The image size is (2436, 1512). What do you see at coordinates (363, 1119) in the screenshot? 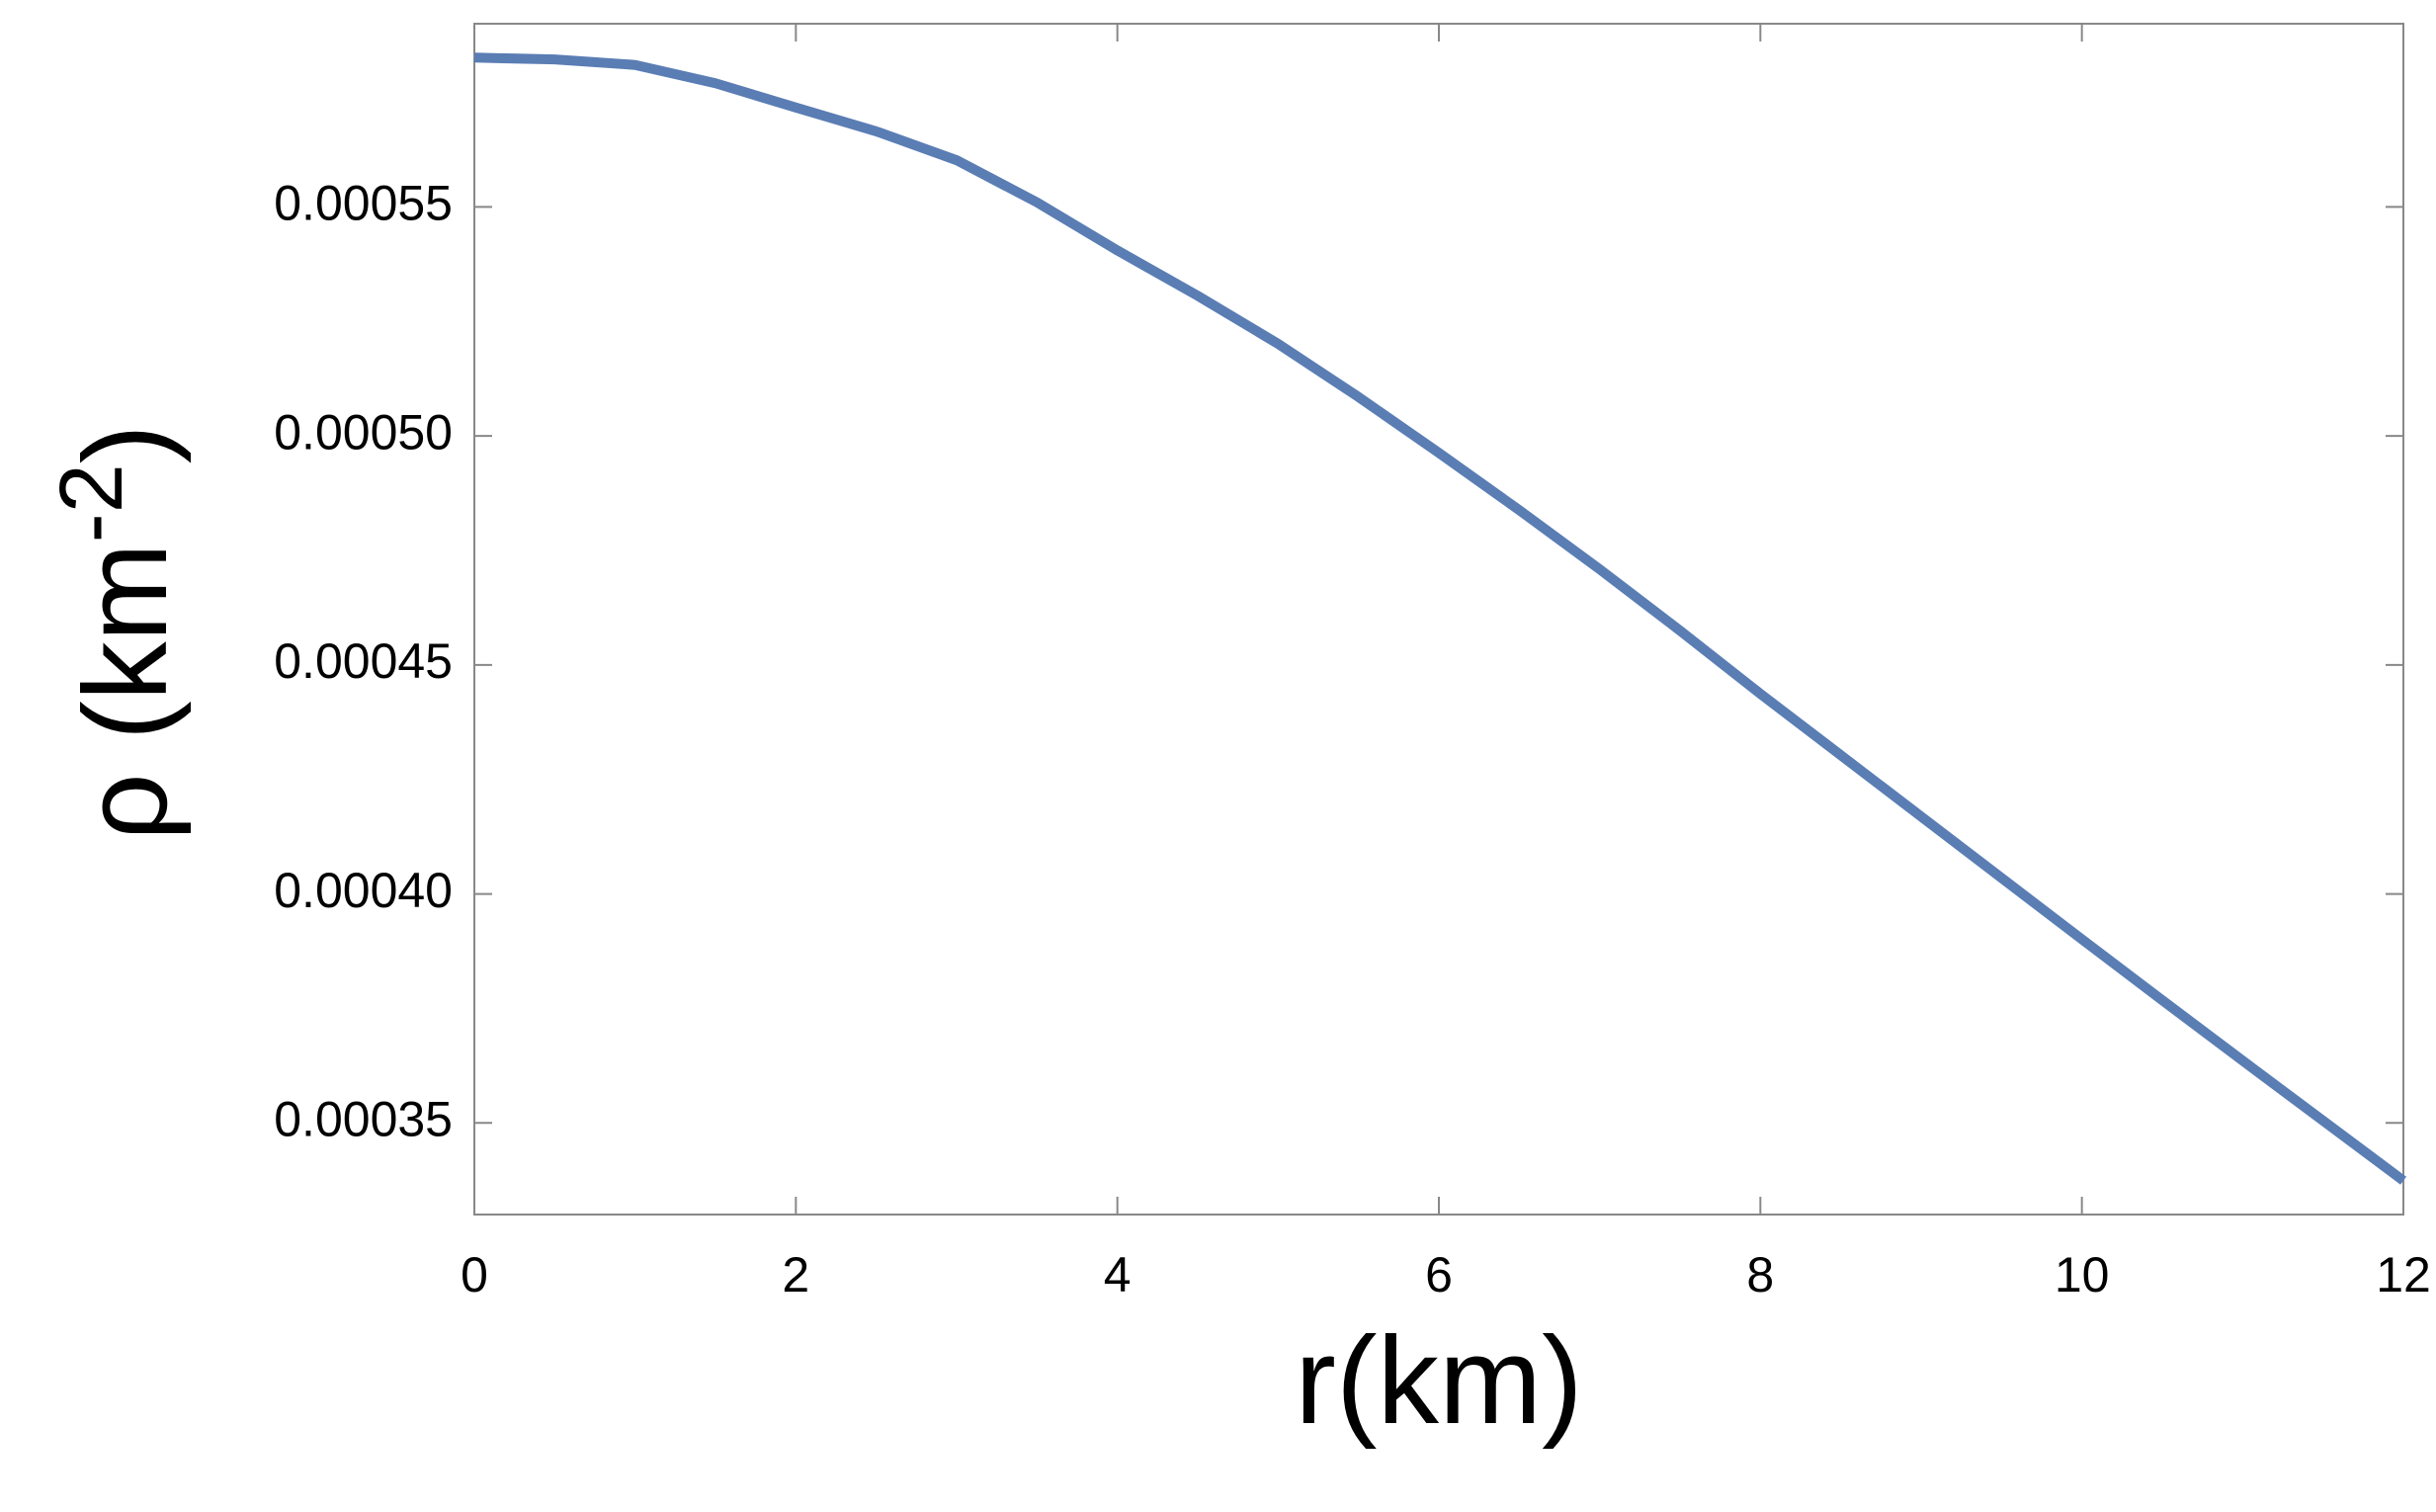
I see `y-tick-label: 0.00035` at bounding box center [363, 1119].